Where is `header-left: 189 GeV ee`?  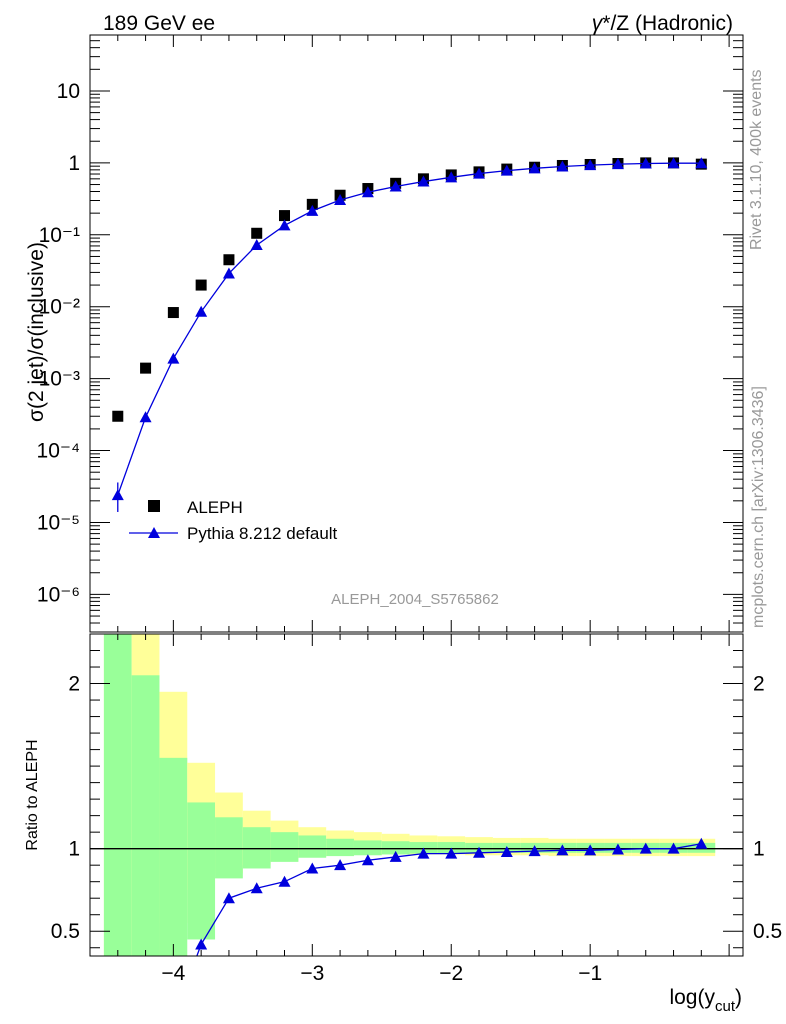 header-left: 189 GeV ee is located at coordinates (159, 23).